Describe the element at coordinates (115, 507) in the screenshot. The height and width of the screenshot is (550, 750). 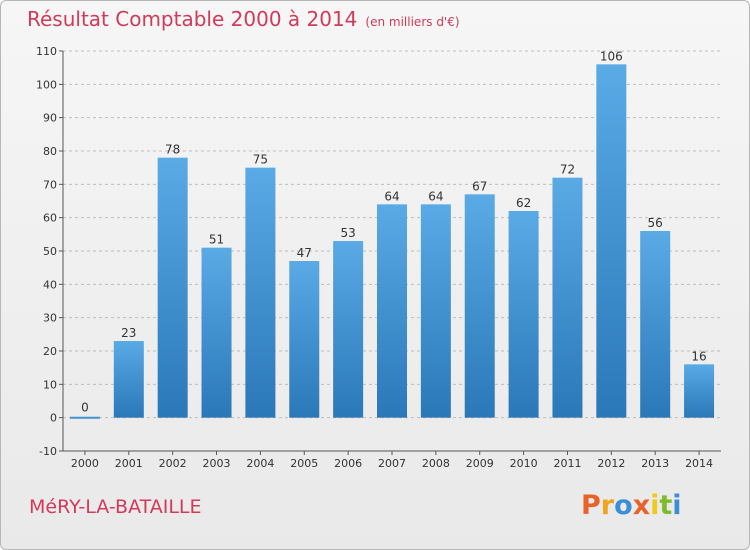
I see `commune-name: MéRY-LA-BATAILLE` at that location.